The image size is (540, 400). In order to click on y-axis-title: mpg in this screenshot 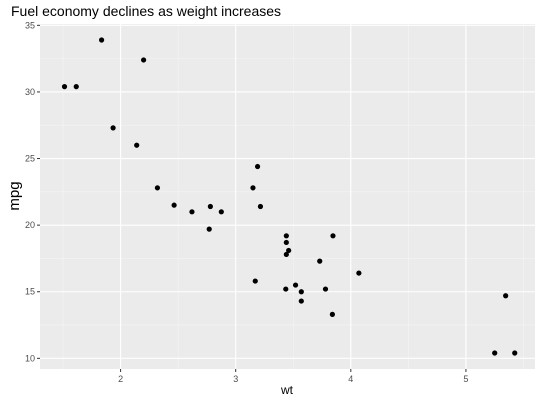, I will do `click(14, 195)`.